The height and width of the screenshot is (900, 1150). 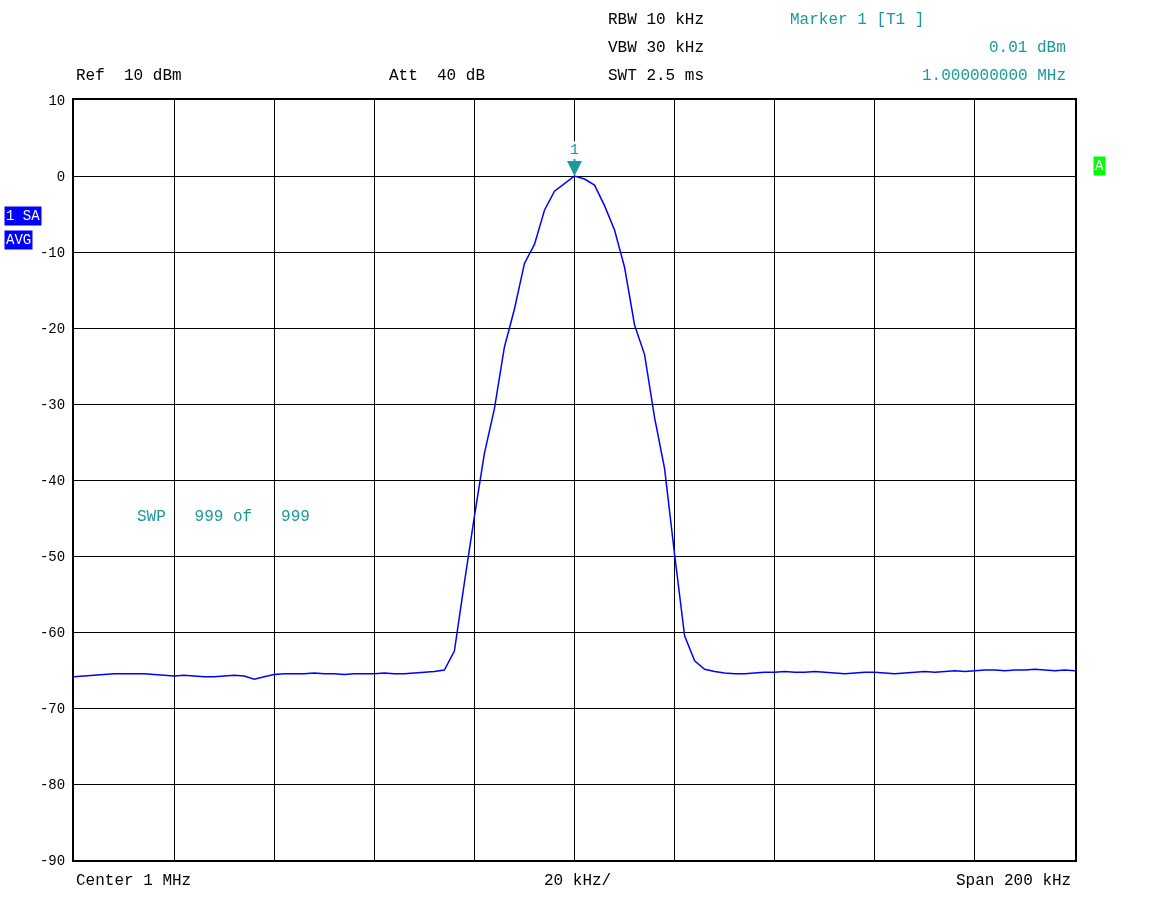 I want to click on text: SWT 2.5 ms, so click(x=656, y=76).